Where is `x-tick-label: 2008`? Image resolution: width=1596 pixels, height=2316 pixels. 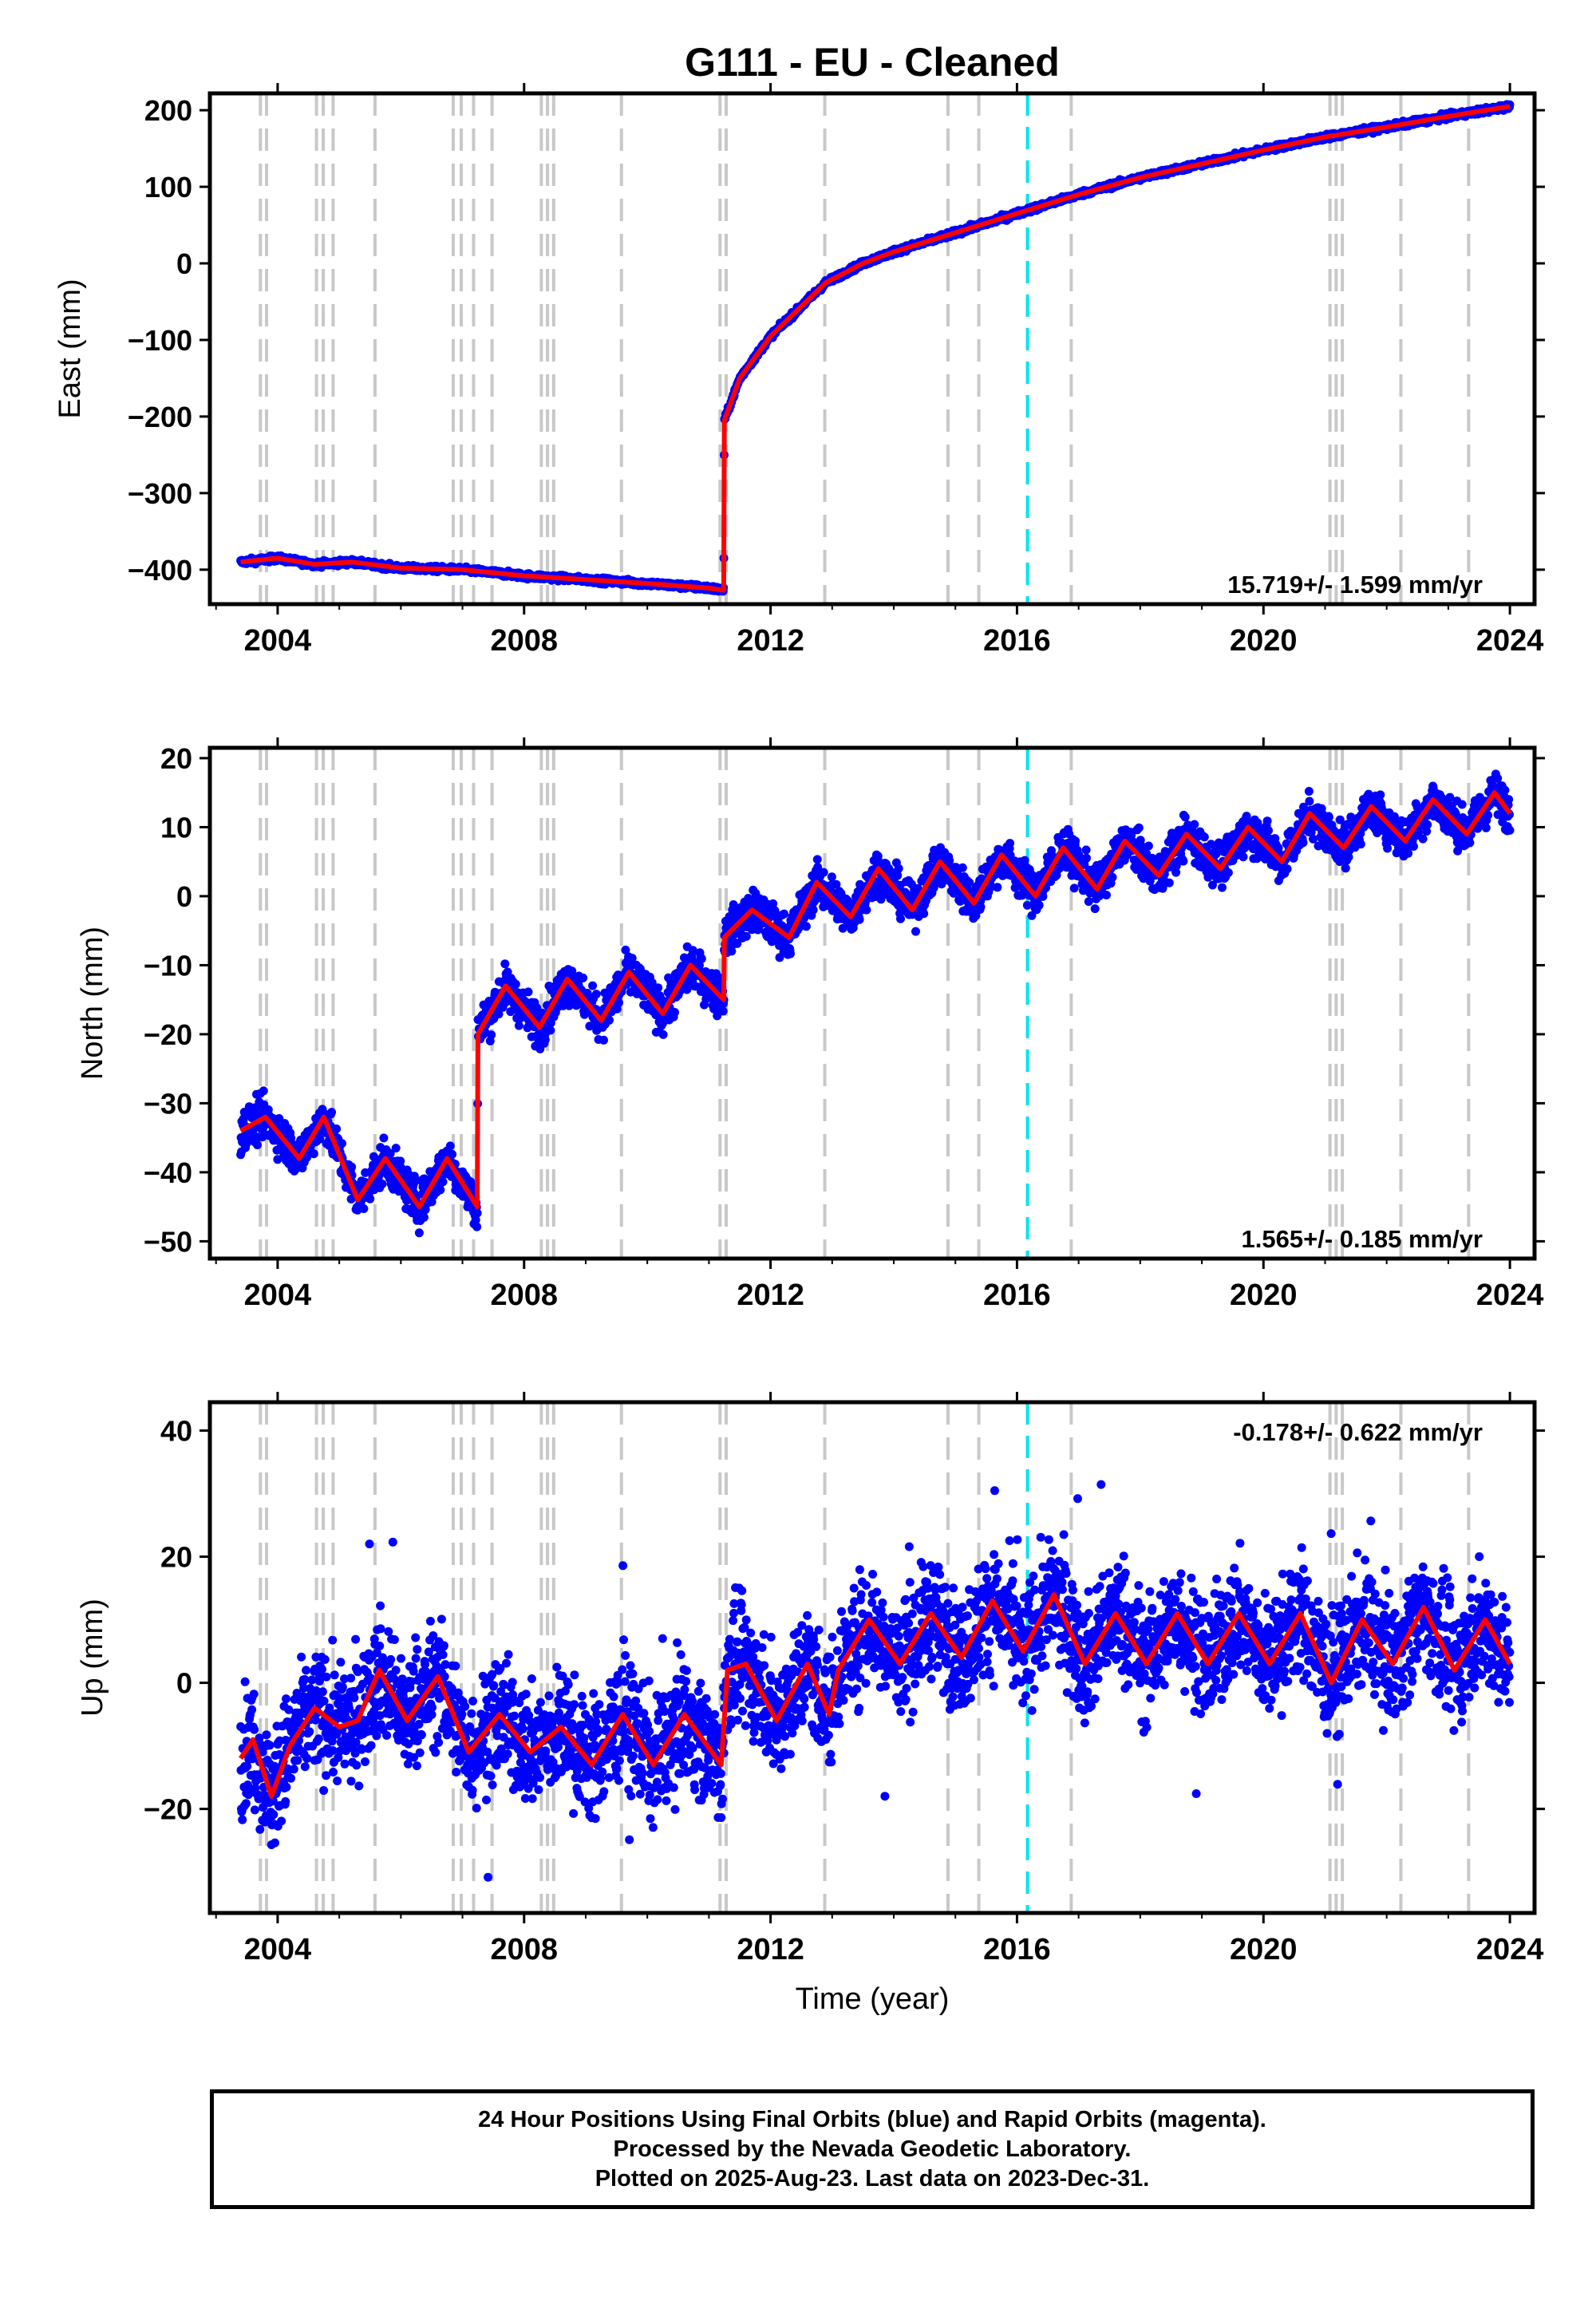 x-tick-label: 2008 is located at coordinates (524, 641).